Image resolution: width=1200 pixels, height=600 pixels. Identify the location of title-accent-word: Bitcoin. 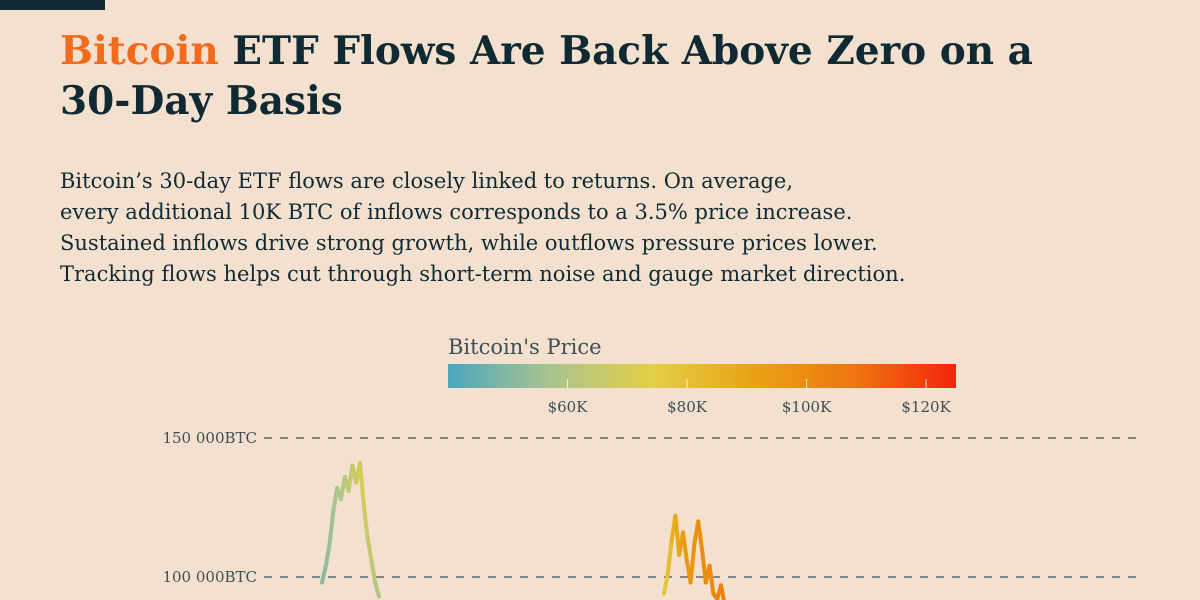
(139, 51).